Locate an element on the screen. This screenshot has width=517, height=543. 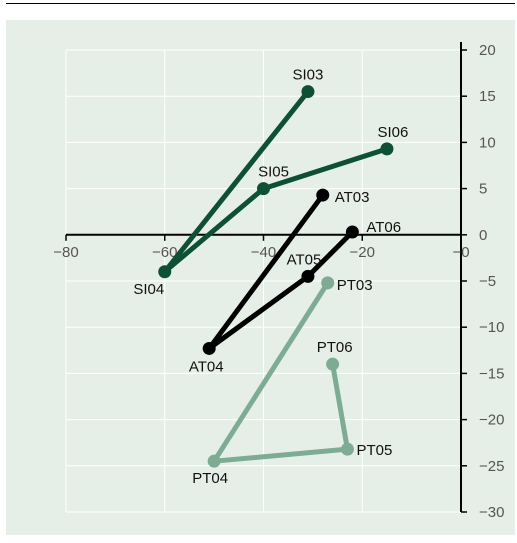
y-tick-label: −25 is located at coordinates (491, 466).